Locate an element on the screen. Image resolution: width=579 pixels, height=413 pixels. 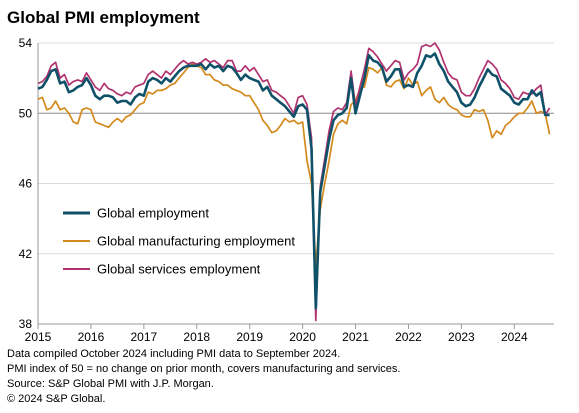
x-tick-label: 2020 is located at coordinates (302, 337).